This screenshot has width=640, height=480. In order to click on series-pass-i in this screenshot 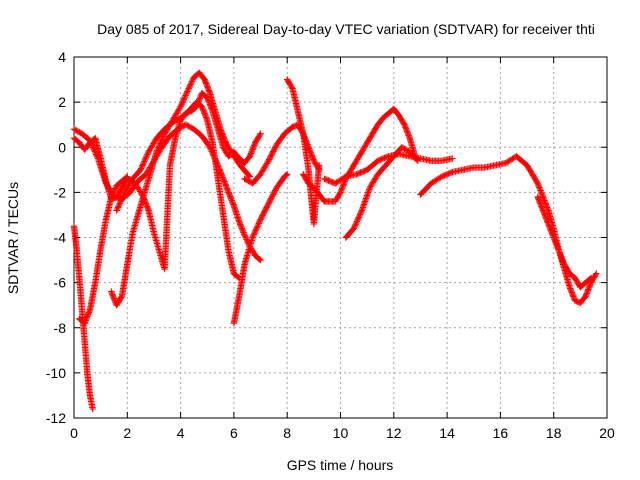, I will do `click(303, 152)`.